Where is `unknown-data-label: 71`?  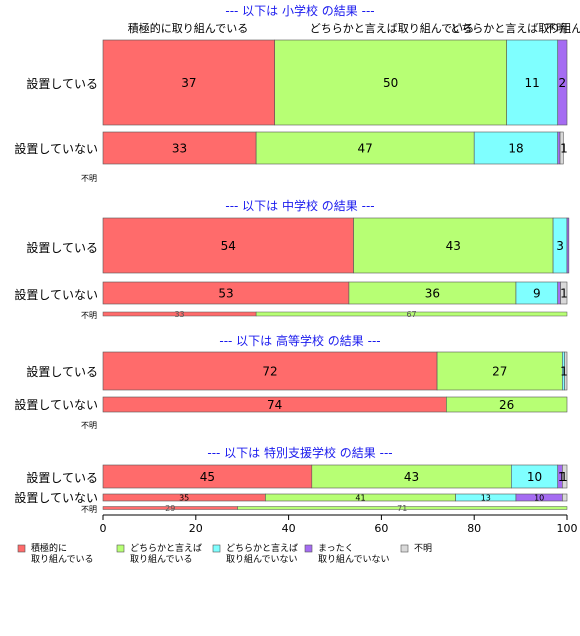
unknown-data-label: 71 is located at coordinates (402, 508).